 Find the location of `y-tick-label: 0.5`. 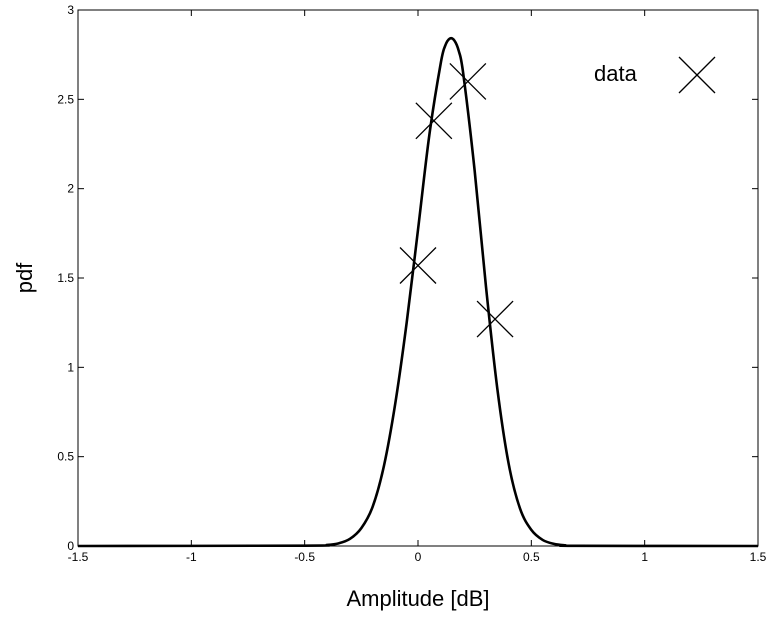

y-tick-label: 0.5 is located at coordinates (65, 457).